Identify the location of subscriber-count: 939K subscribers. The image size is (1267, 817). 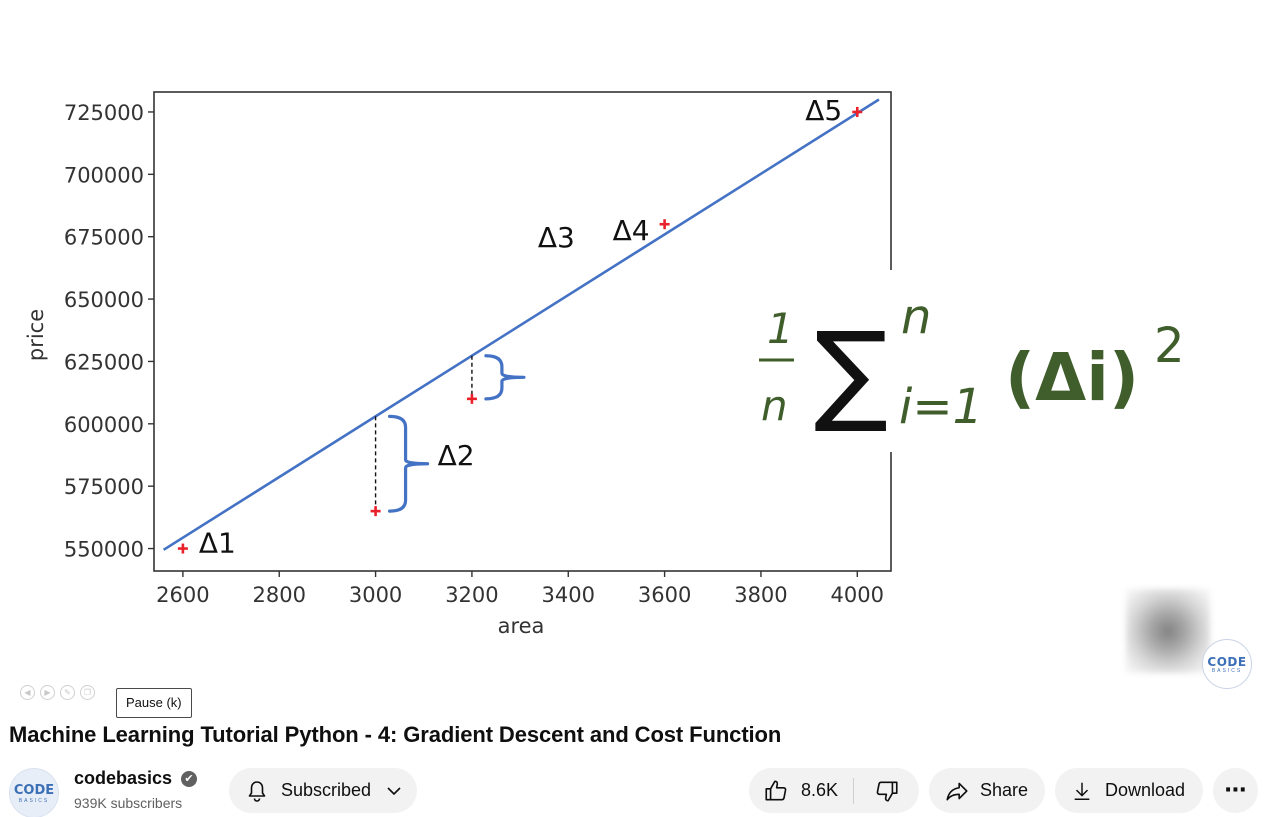
(128, 803).